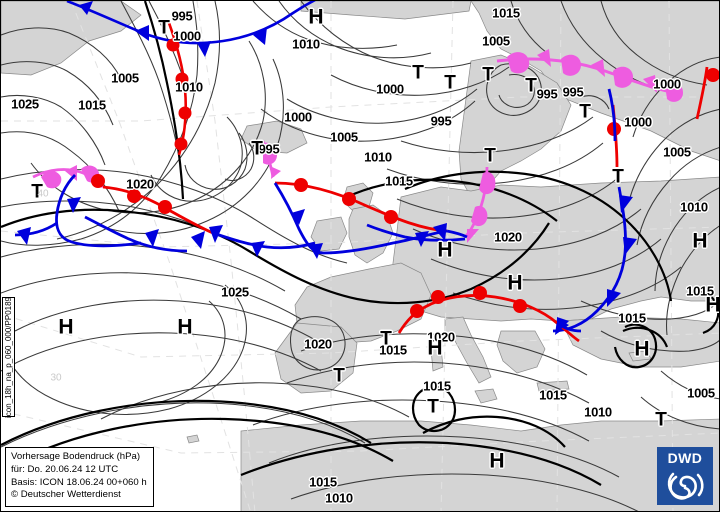 Image resolution: width=720 pixels, height=512 pixels. I want to click on scandinavia-occluded-front, so click(589, 75).